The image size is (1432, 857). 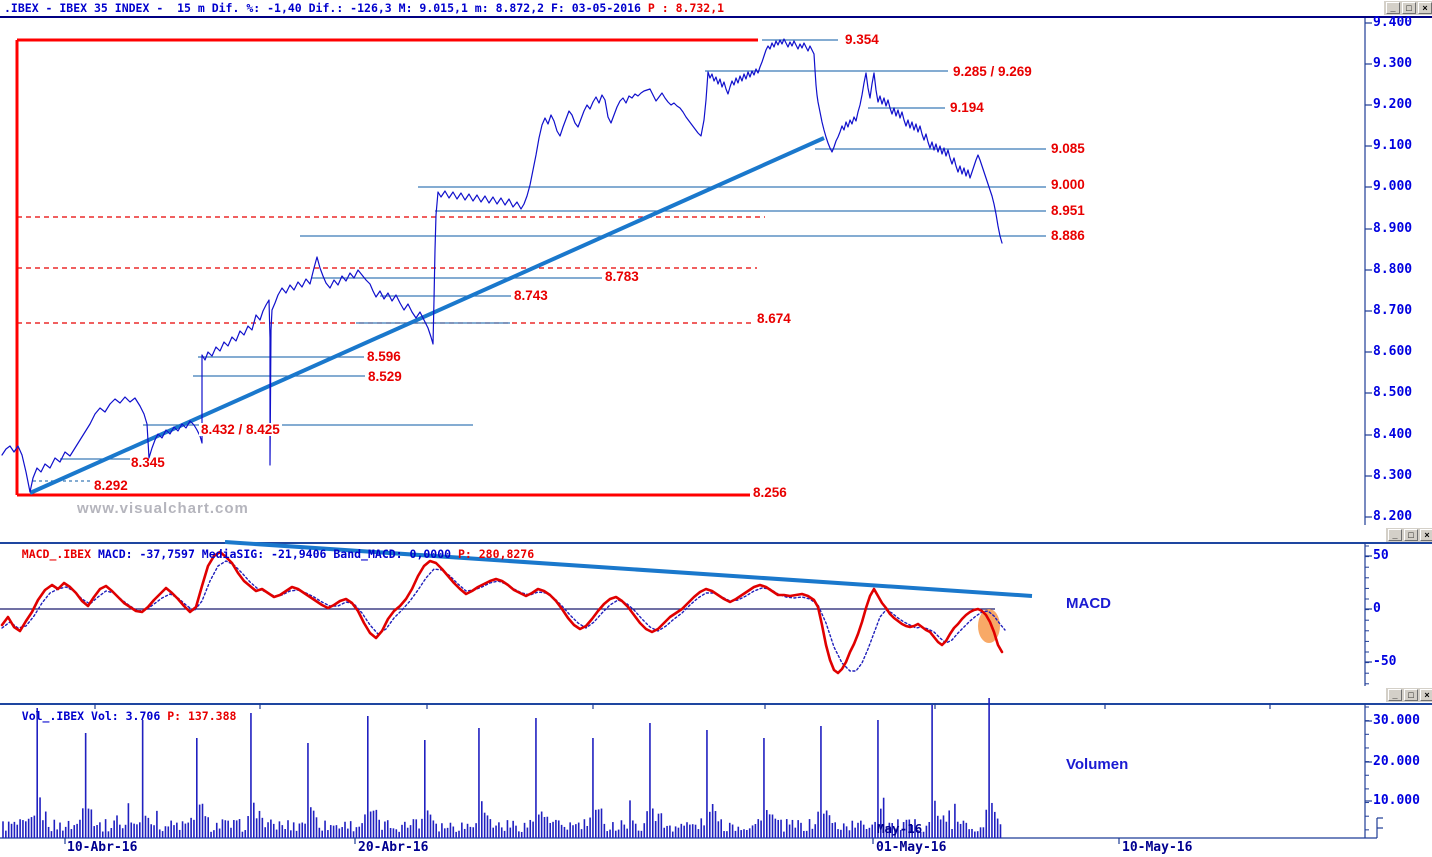 What do you see at coordinates (202, 716) in the screenshot?
I see `volume-p-value: P: 137.388` at bounding box center [202, 716].